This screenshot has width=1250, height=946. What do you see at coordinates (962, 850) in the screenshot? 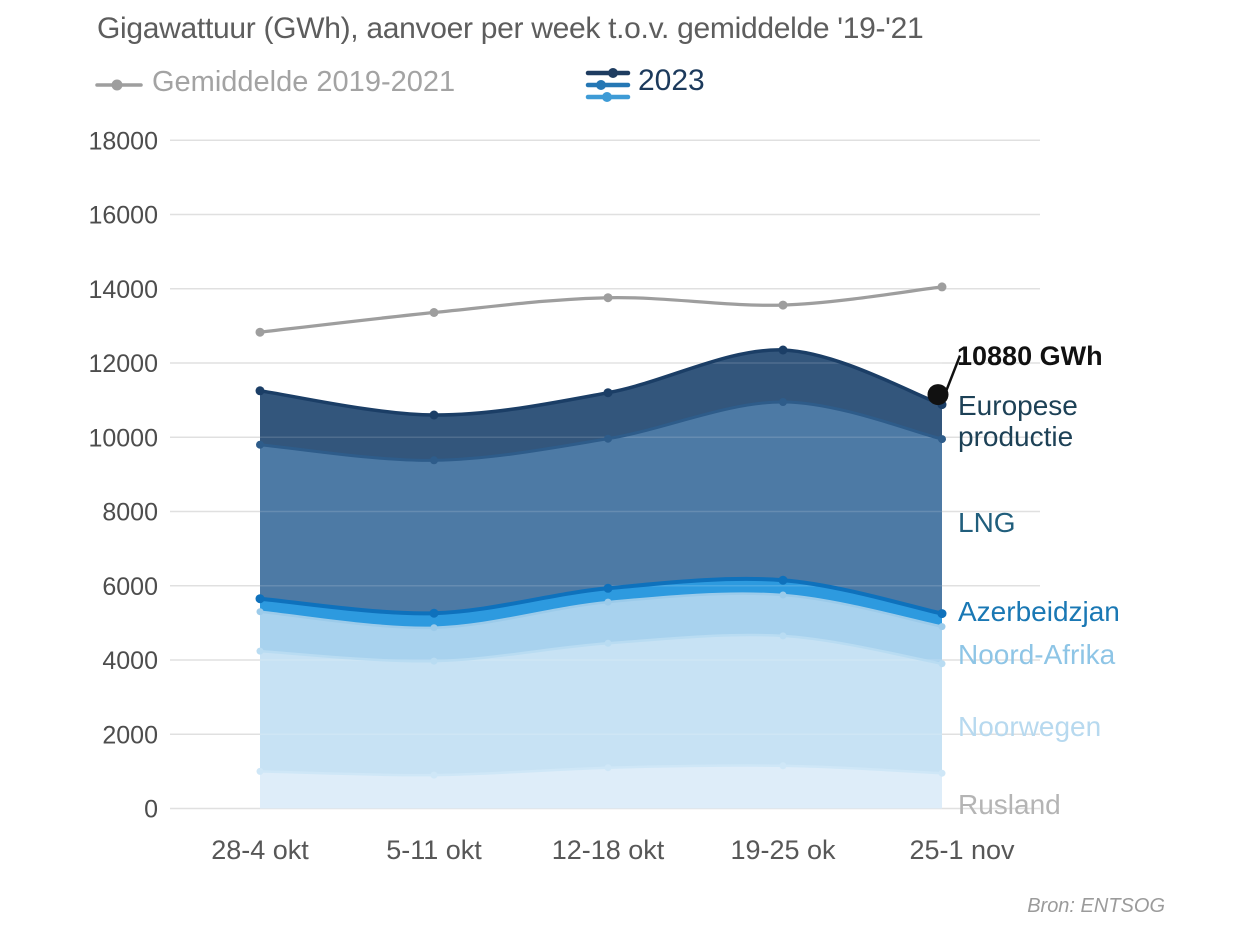
I see `x-axis-tick-label: 25-1 nov` at bounding box center [962, 850].